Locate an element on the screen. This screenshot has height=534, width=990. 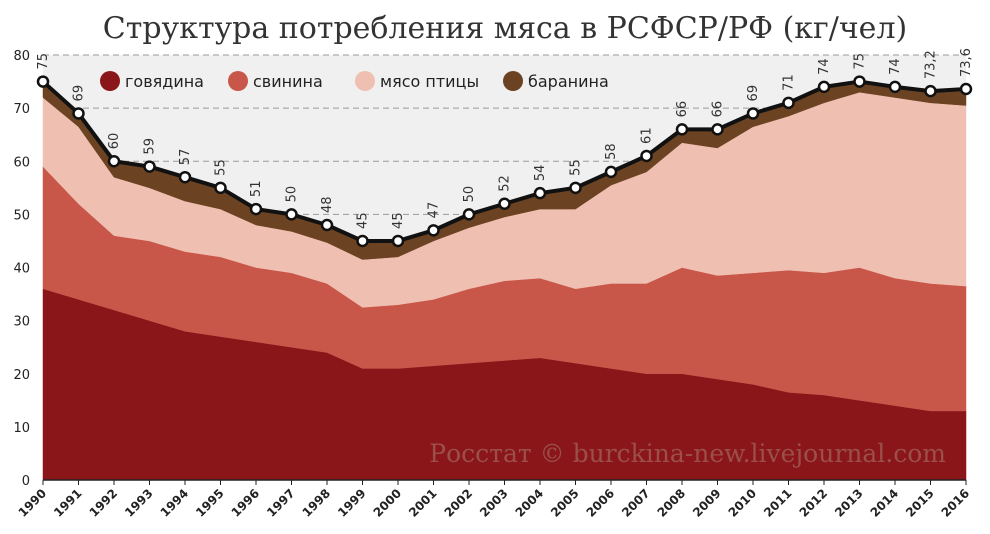
y-axis: 0 10 20 30 40 50 60 70 80 is located at coordinates (21, 269).